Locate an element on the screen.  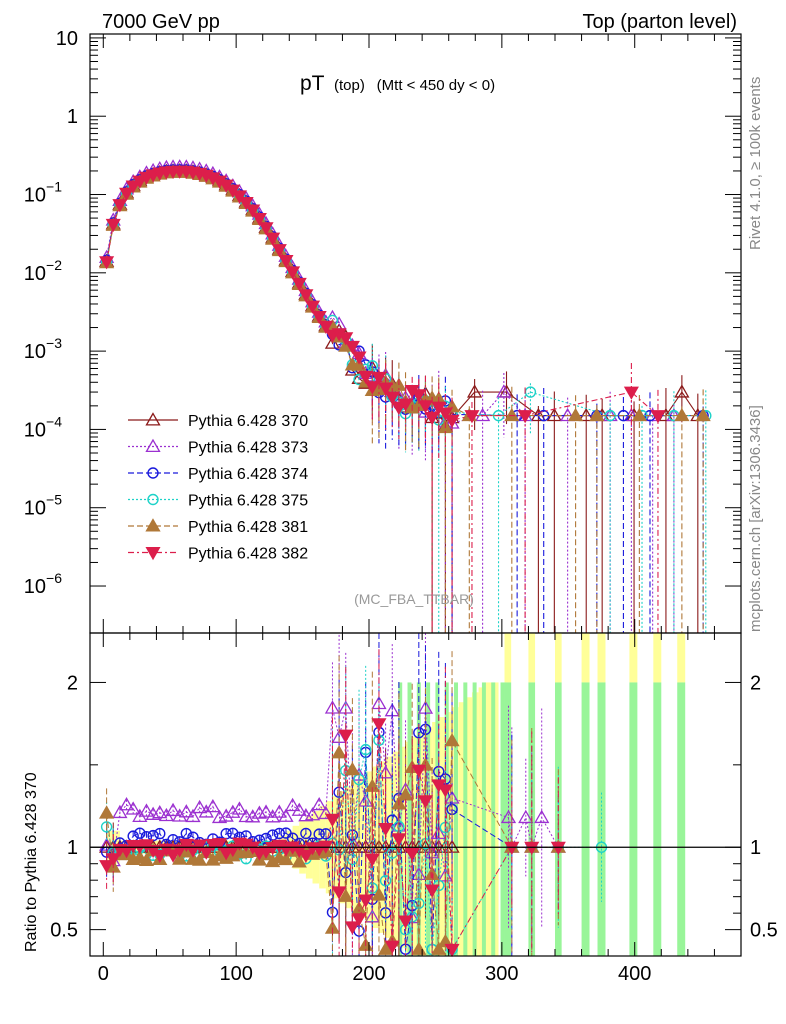
legend-marker-s370 is located at coordinates (153, 419).